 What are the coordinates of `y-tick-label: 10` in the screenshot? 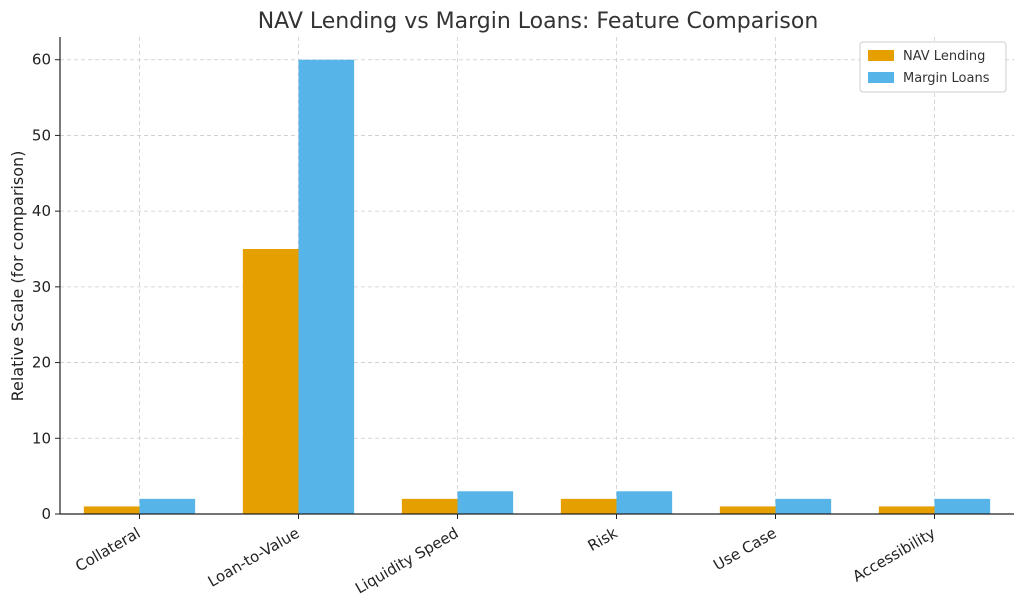 It's located at (41, 438).